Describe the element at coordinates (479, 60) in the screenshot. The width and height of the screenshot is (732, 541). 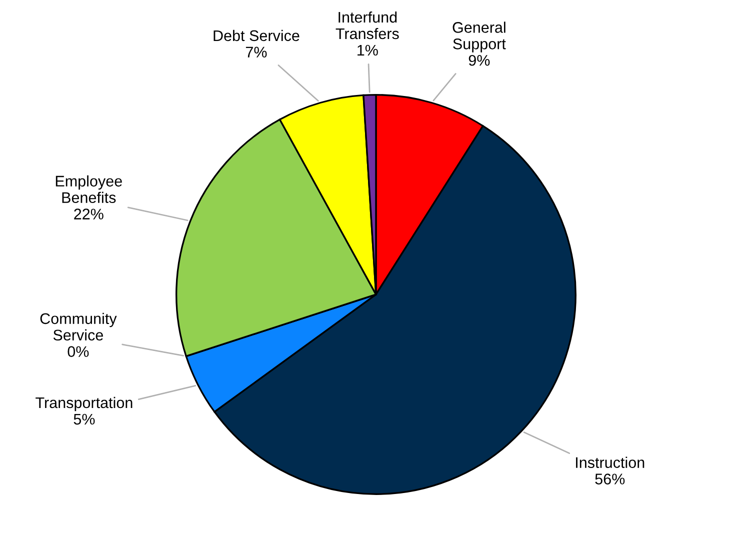
I see `data-label: 9%` at that location.